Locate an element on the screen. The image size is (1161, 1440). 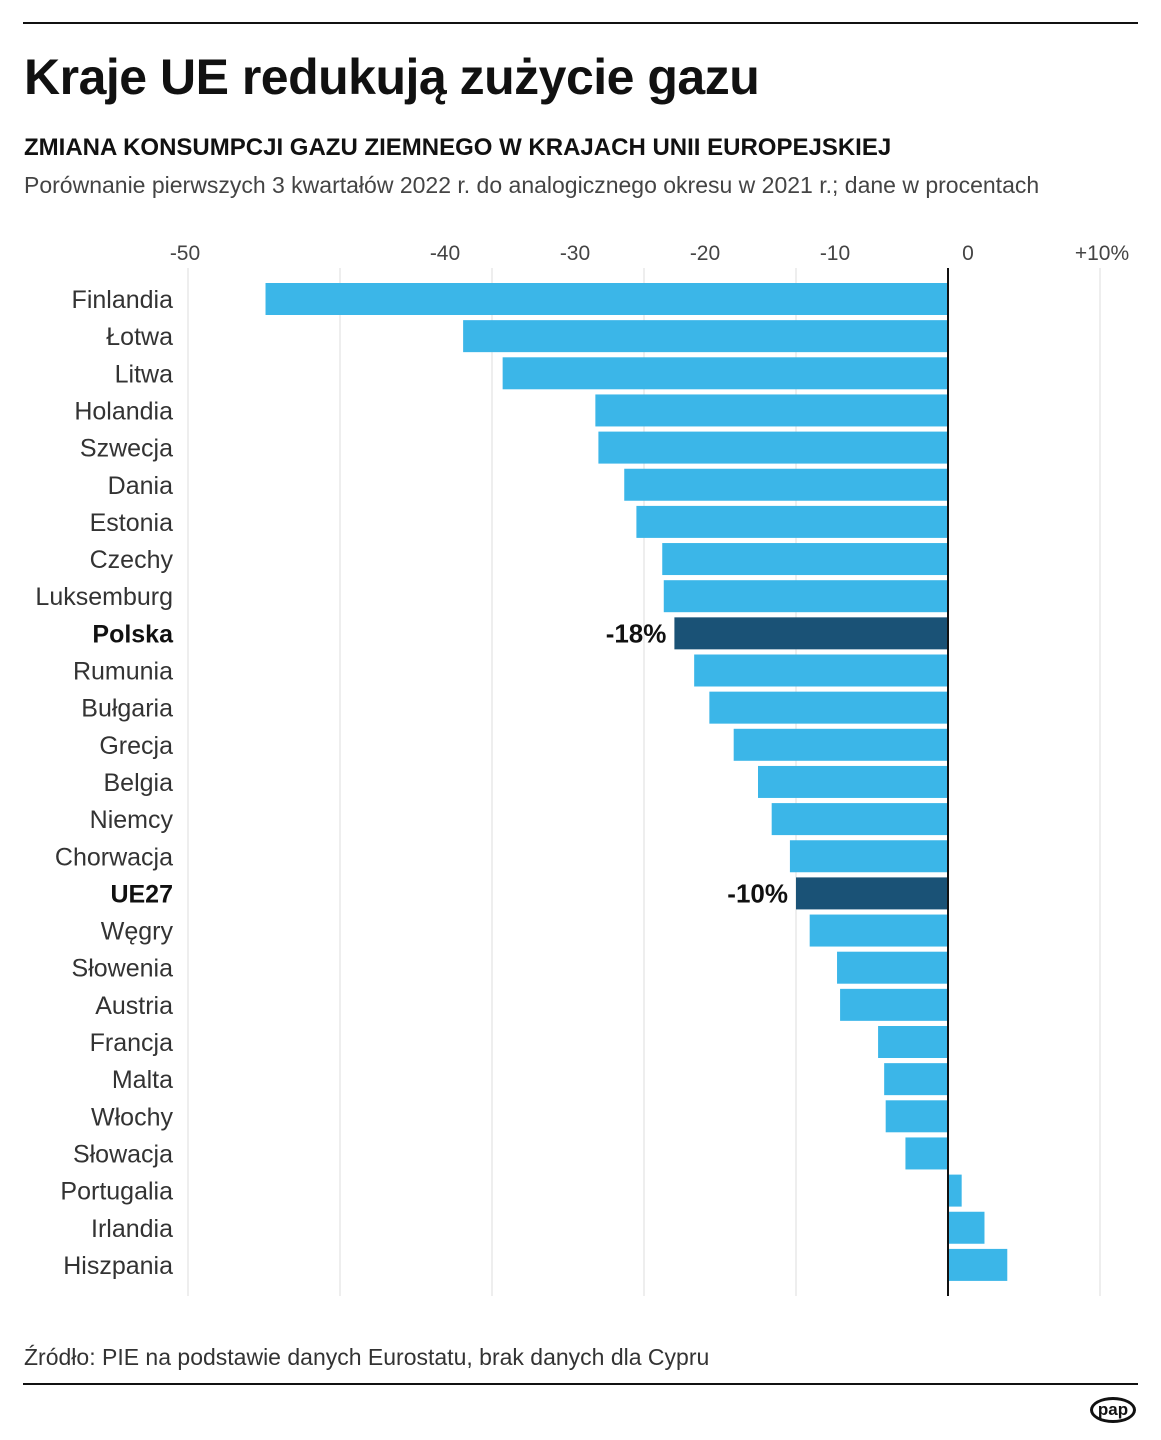
bar-słowacja is located at coordinates (926, 1153).